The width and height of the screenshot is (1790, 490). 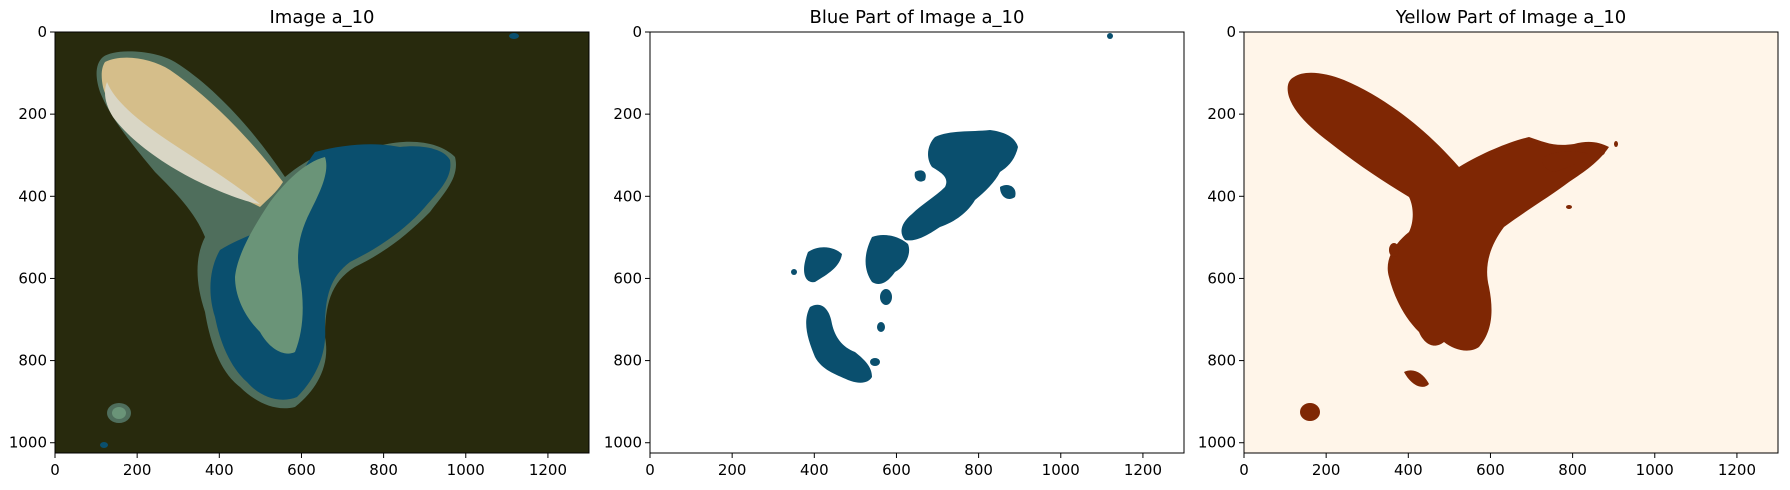 What do you see at coordinates (1310, 412) in the screenshot?
I see `mask-round-blob` at bounding box center [1310, 412].